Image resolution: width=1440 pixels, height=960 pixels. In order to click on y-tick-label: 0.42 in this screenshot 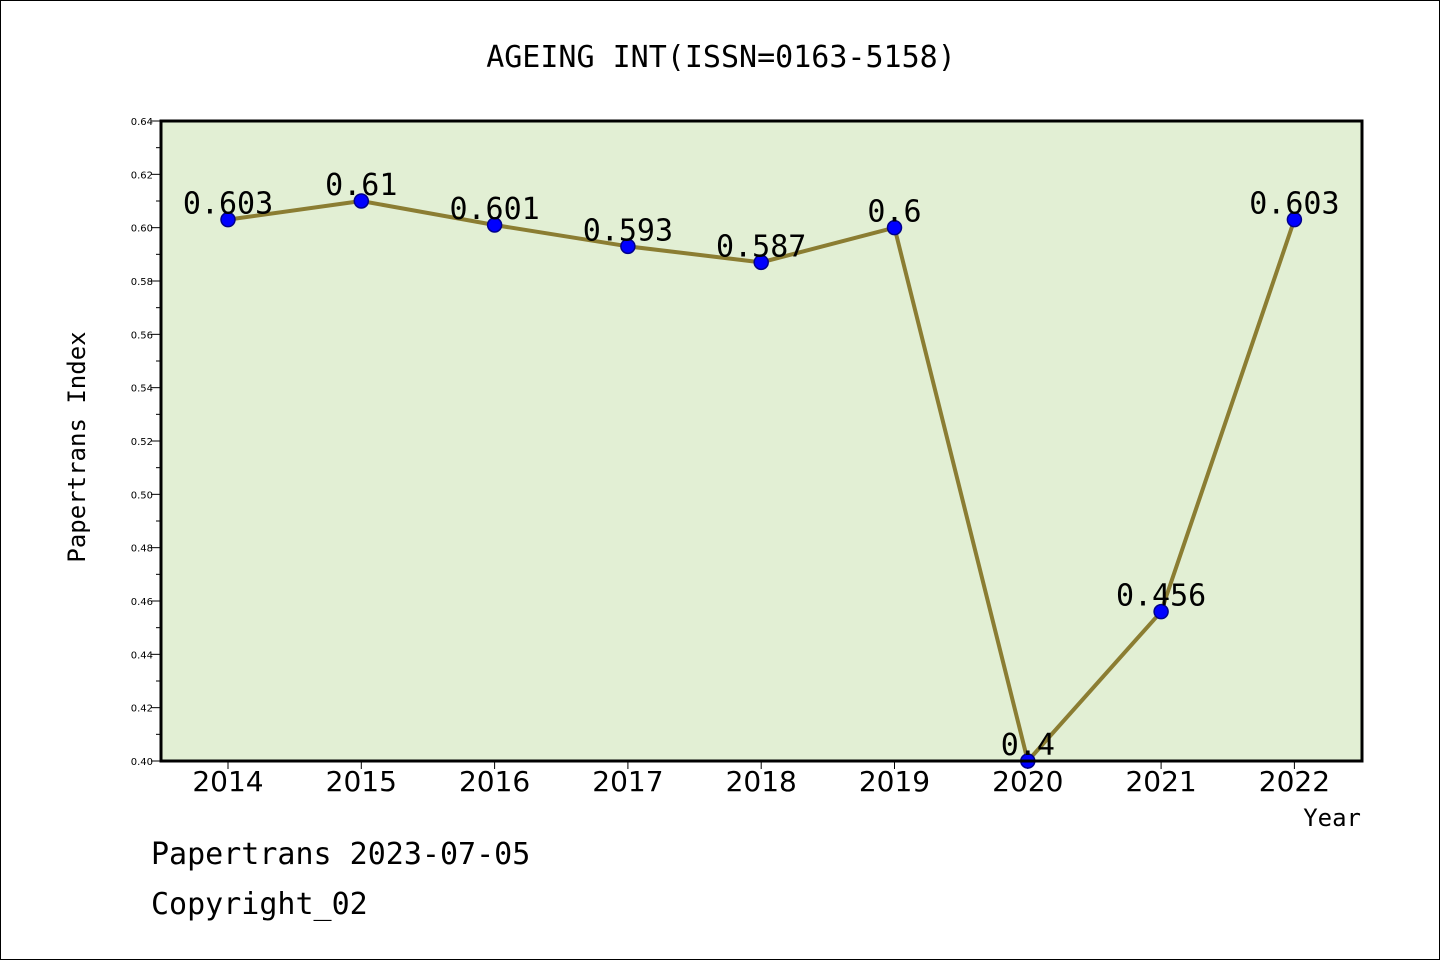, I will do `click(142, 709)`.